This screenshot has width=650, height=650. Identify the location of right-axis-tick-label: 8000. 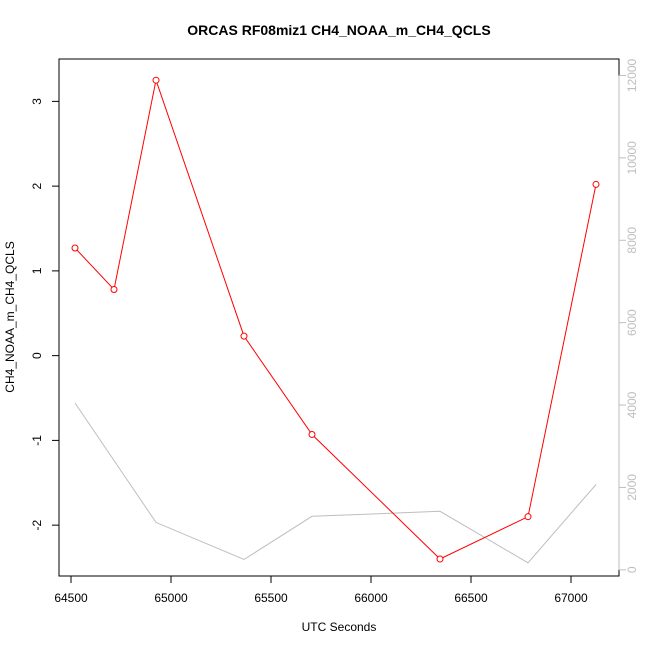
(632, 240).